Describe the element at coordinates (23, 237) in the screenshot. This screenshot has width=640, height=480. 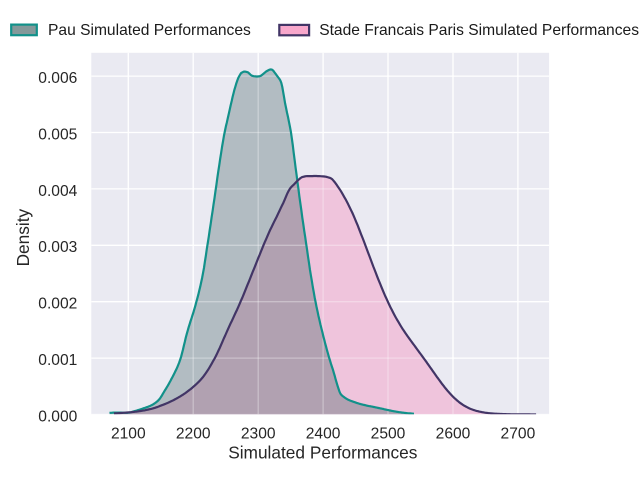
I see `svg-text: Density` at that location.